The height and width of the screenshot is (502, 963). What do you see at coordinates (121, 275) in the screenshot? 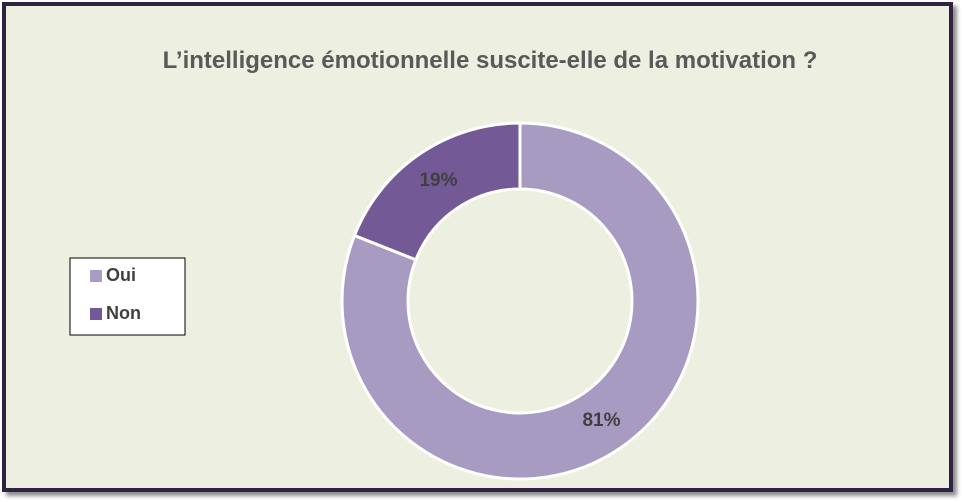
I see `legend-label: Oui` at bounding box center [121, 275].